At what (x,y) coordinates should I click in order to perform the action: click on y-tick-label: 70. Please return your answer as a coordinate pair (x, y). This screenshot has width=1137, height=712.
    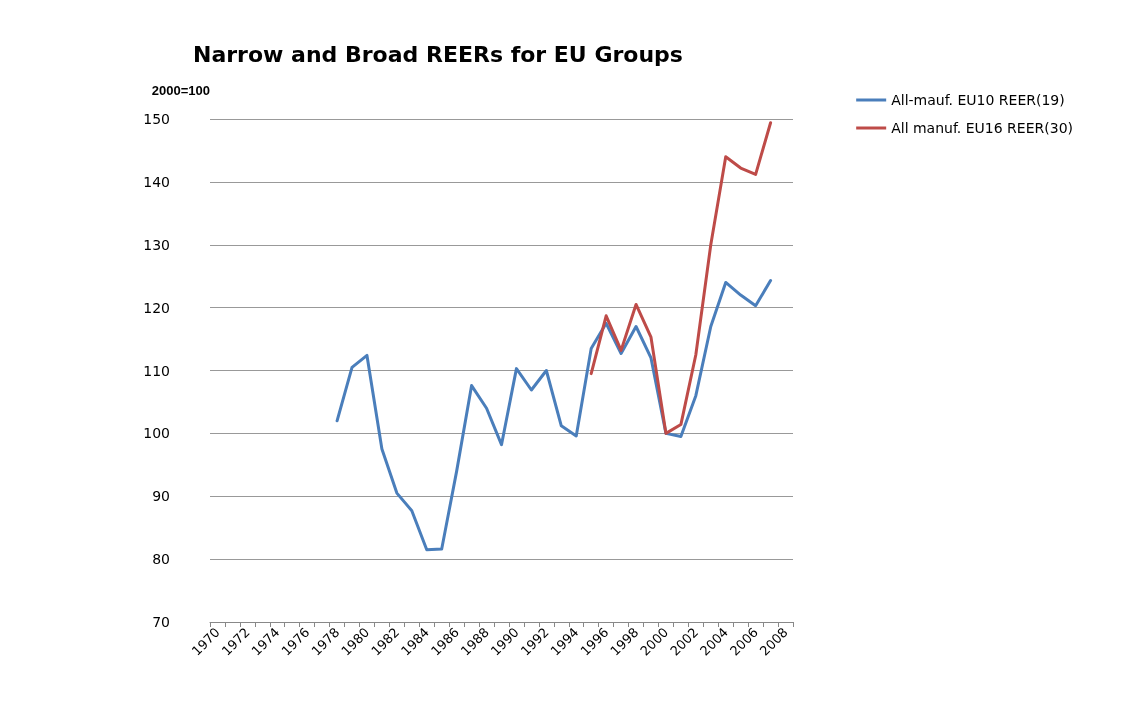
    Looking at the image, I should click on (161, 622).